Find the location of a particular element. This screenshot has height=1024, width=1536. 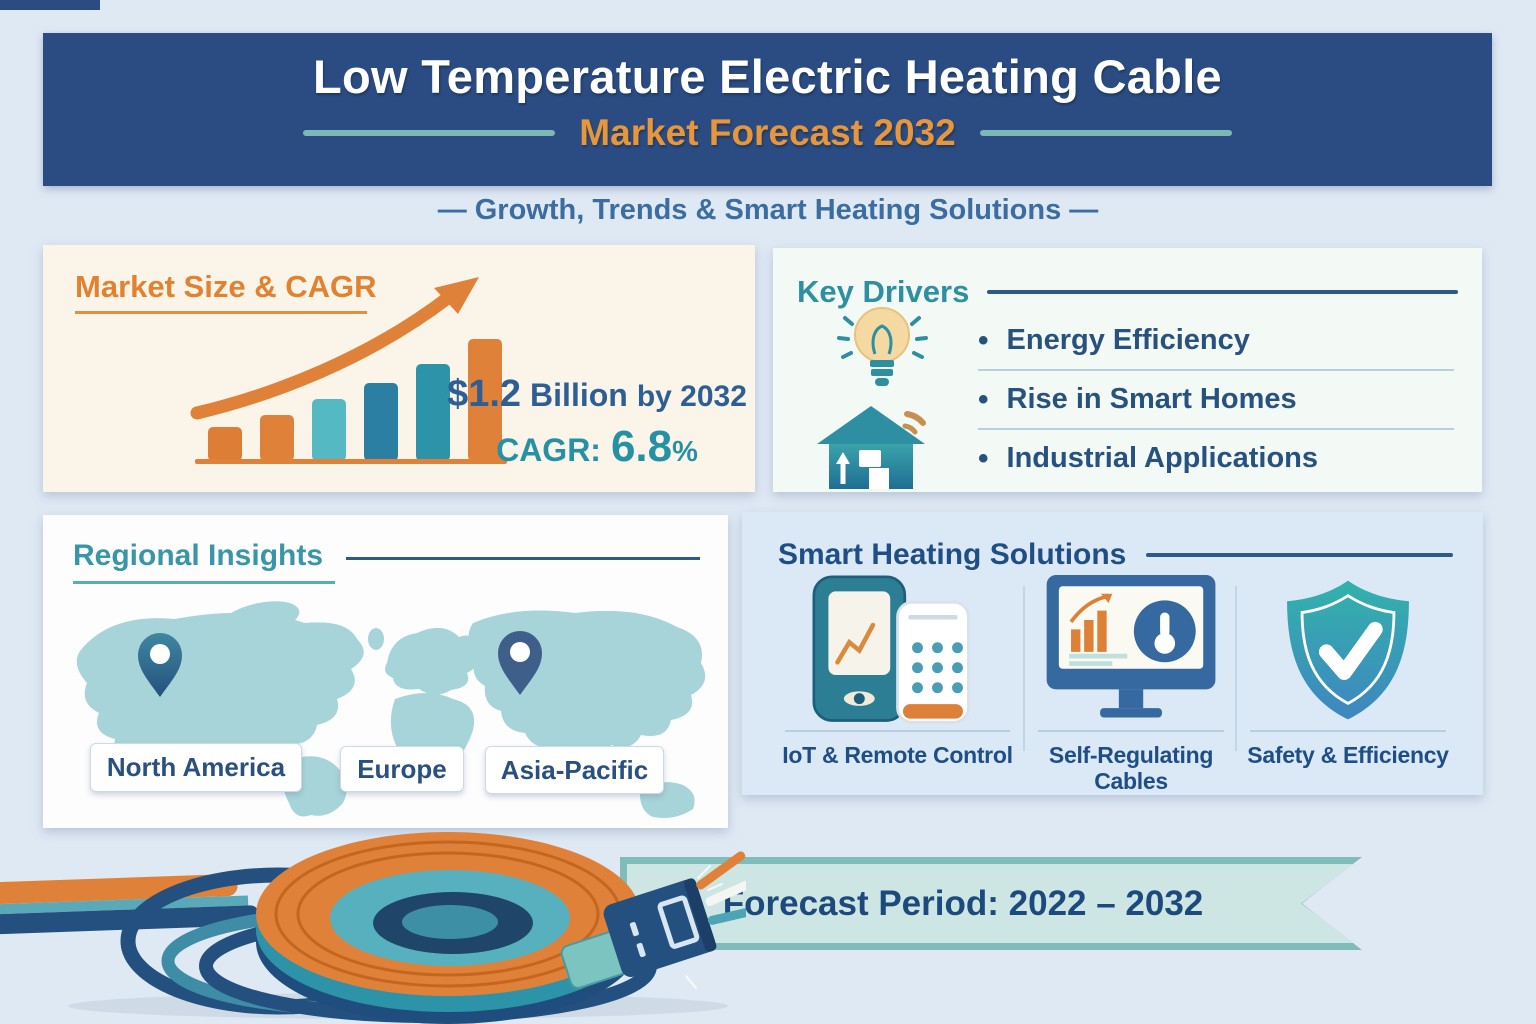

key-drivers-card: Key Drivers is located at coordinates (1127, 370).